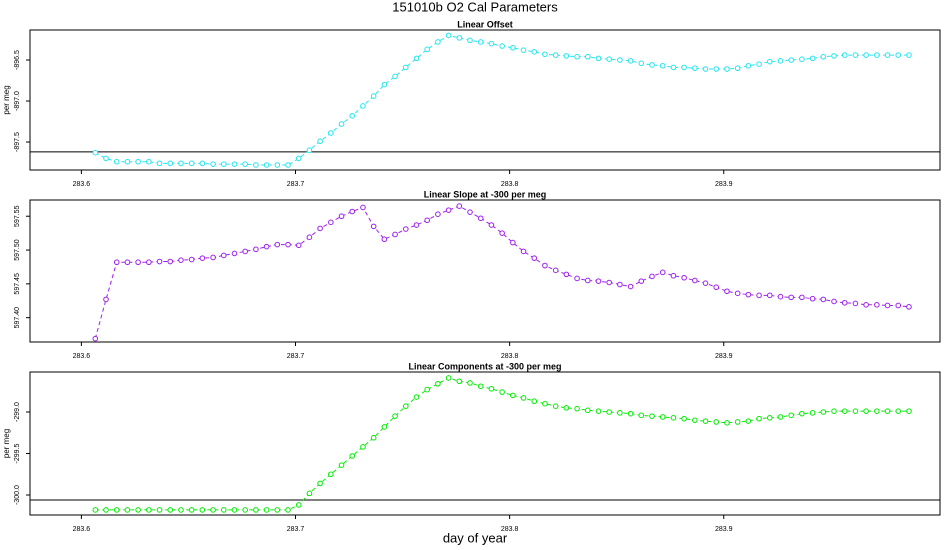 The width and height of the screenshot is (950, 550). I want to click on y-tick-label: -299.5, so click(17, 453).